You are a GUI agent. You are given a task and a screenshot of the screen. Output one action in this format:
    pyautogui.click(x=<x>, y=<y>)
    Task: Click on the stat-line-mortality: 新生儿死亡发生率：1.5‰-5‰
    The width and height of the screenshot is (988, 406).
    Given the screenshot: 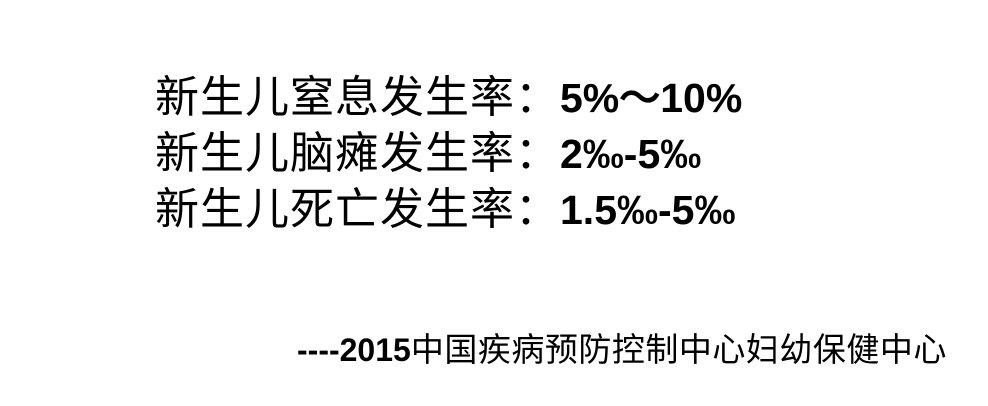 What is the action you would take?
    pyautogui.click(x=448, y=210)
    